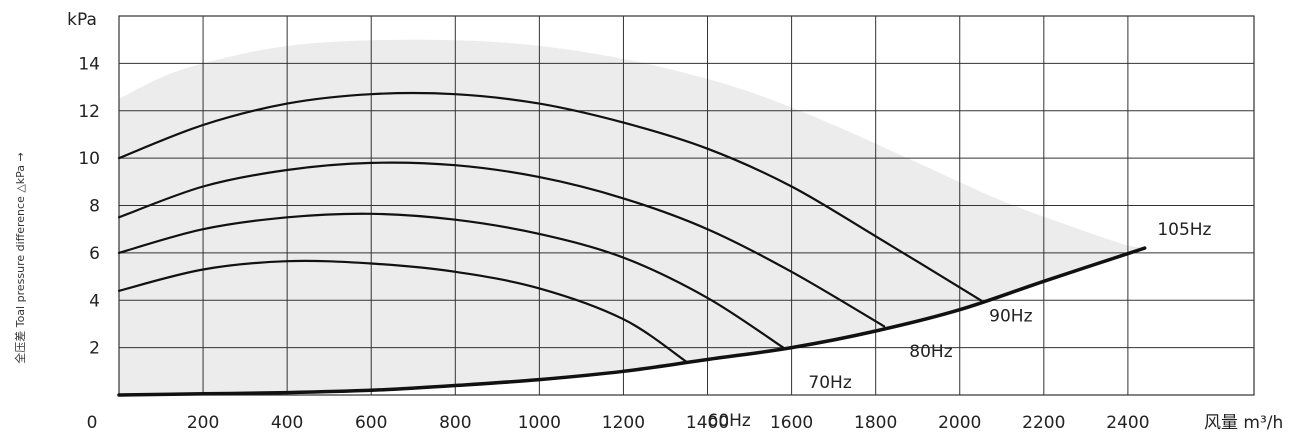 The width and height of the screenshot is (1303, 437). Describe the element at coordinates (707, 423) in the screenshot. I see `x-tick-label: 1400` at that location.